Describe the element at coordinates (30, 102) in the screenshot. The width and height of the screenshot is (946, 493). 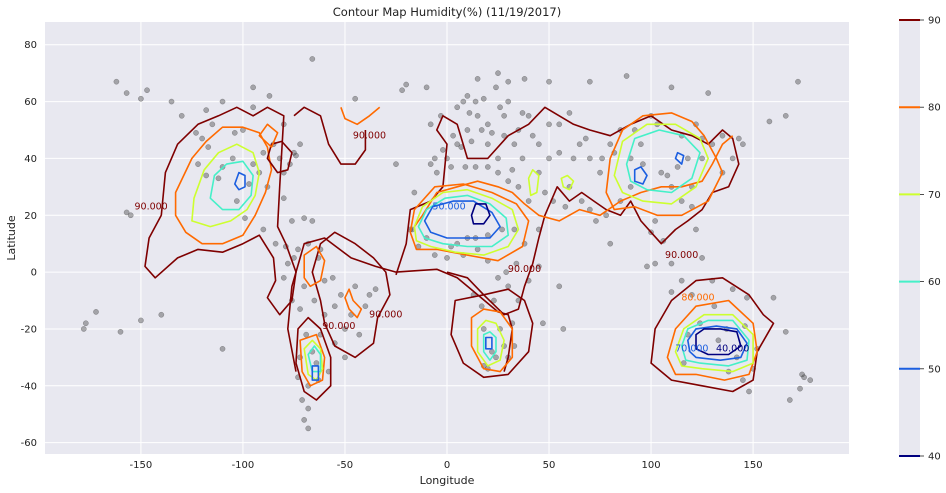
I see `y-tick-label: 60` at that location.